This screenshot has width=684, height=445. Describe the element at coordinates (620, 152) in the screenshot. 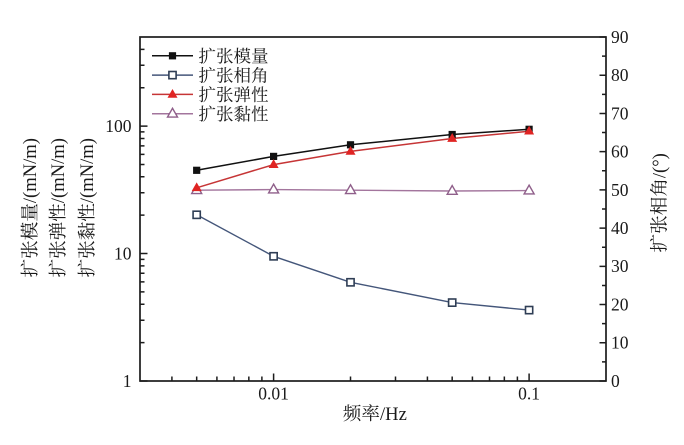

I see `svg-text: 60` at that location.